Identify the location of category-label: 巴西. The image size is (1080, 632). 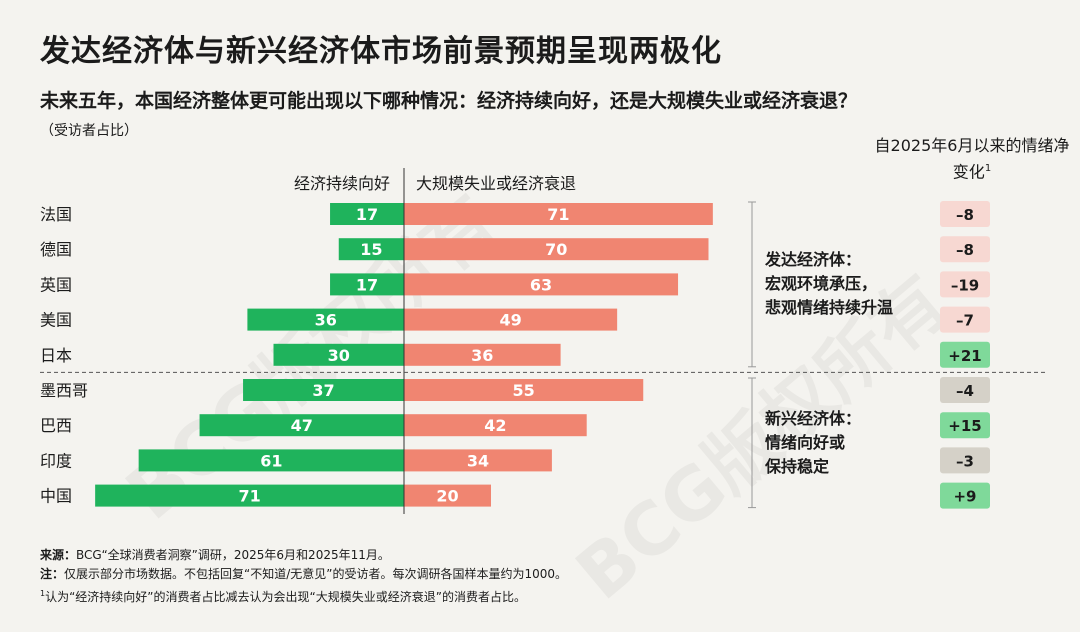
(56, 425).